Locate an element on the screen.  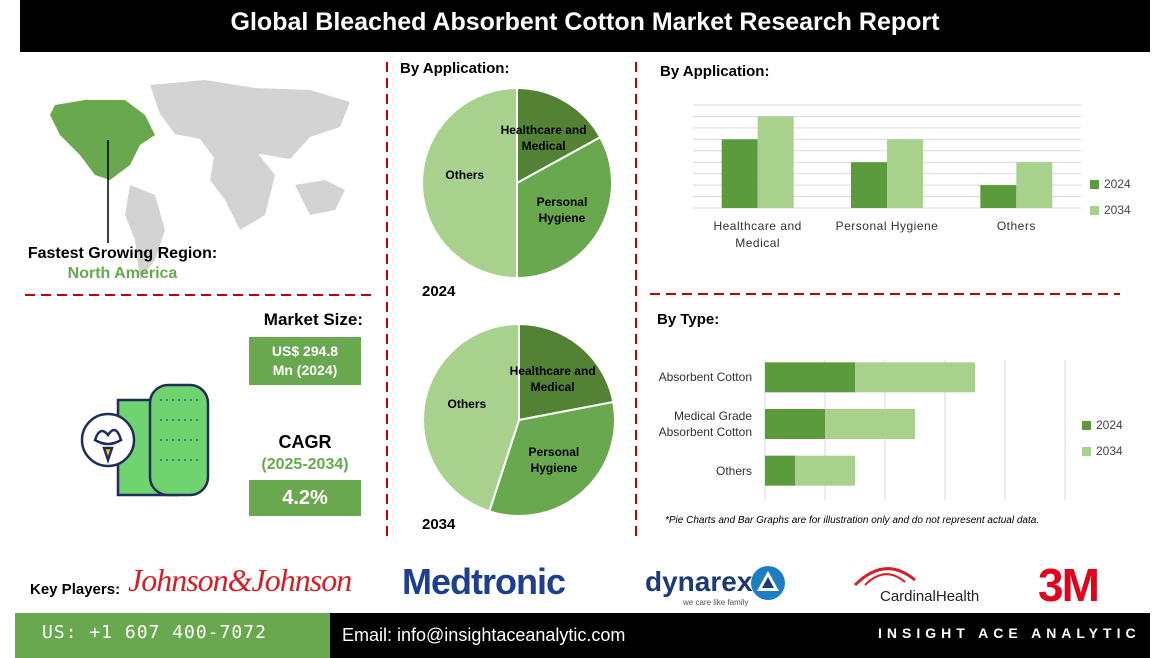
header-bar is located at coordinates (585, 26).